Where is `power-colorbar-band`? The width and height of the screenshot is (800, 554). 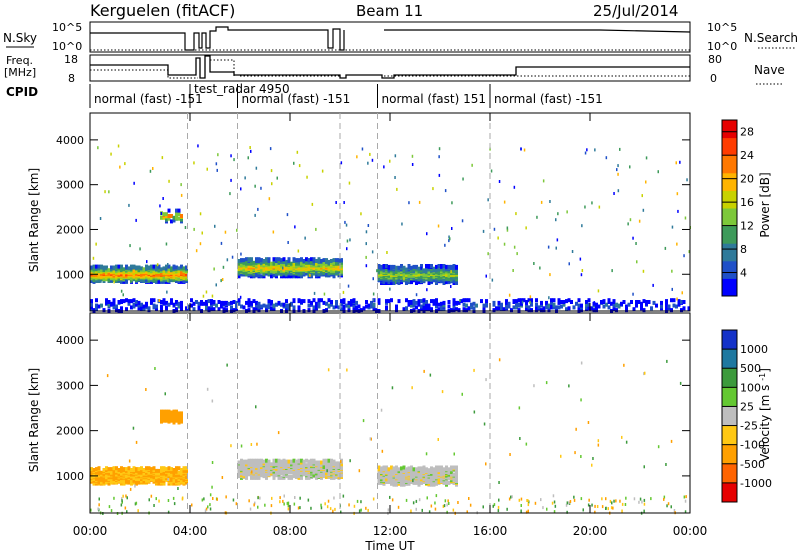
power-colorbar-band is located at coordinates (729, 146).